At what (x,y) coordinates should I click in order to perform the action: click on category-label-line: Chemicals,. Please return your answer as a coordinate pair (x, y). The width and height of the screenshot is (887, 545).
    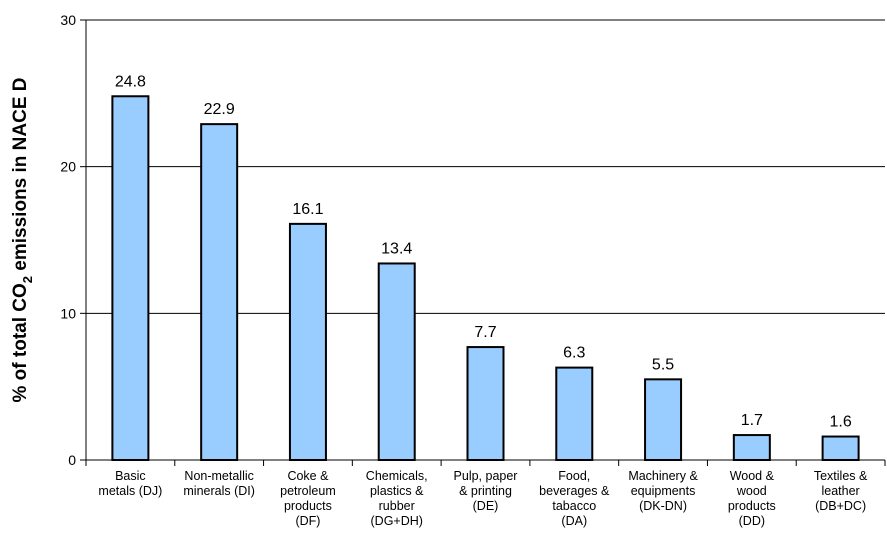
    Looking at the image, I should click on (397, 476).